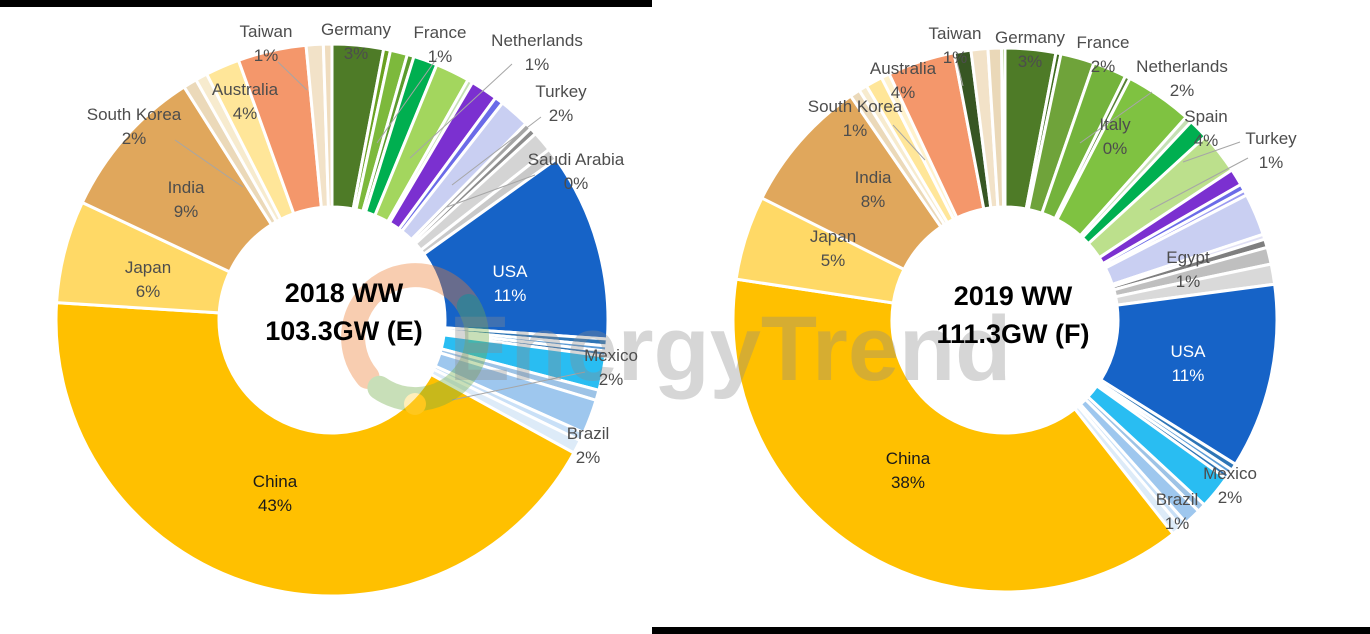 This screenshot has width=1370, height=634. I want to click on donut-1-label-india: India 8%, so click(873, 189).